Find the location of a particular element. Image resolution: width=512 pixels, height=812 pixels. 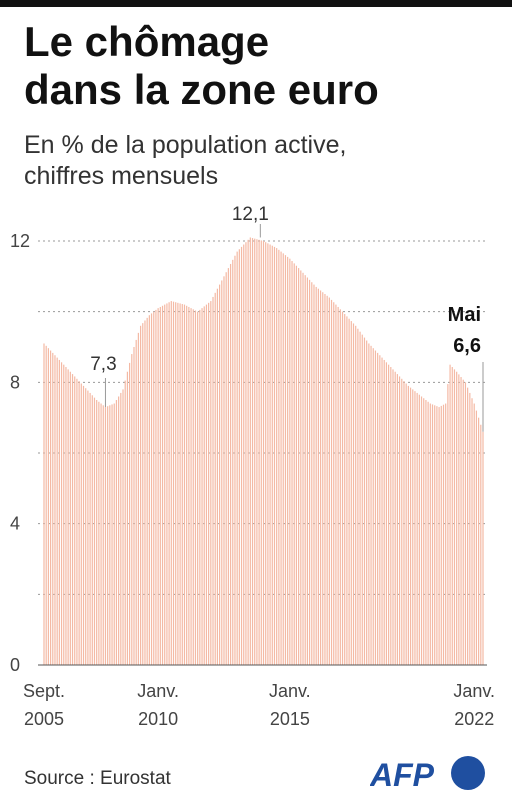

x-tick-label: 2005 is located at coordinates (44, 719).